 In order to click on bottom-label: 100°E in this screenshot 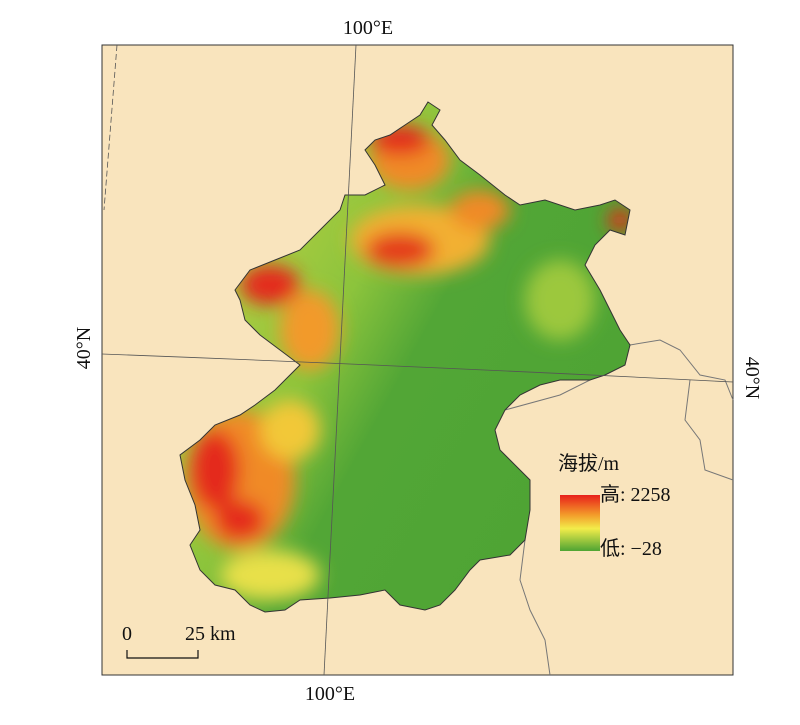, I will do `click(330, 694)`.